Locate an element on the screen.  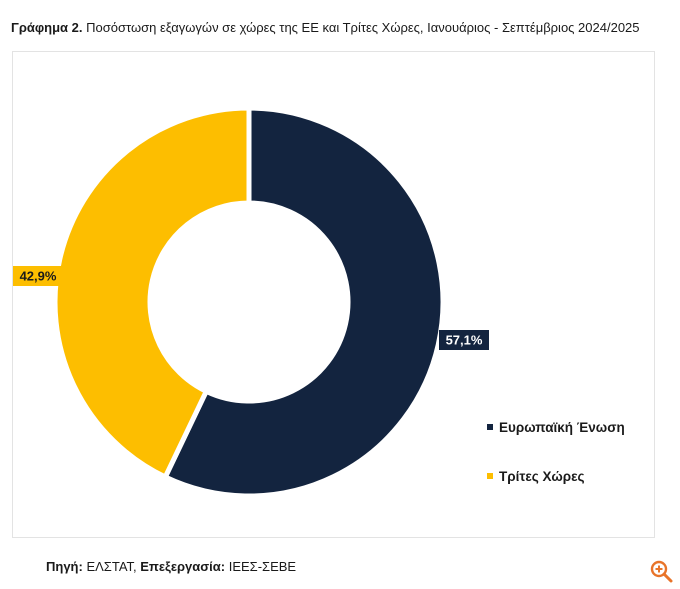
source-value: ΕΛΣΤΑΤ, is located at coordinates (111, 566).